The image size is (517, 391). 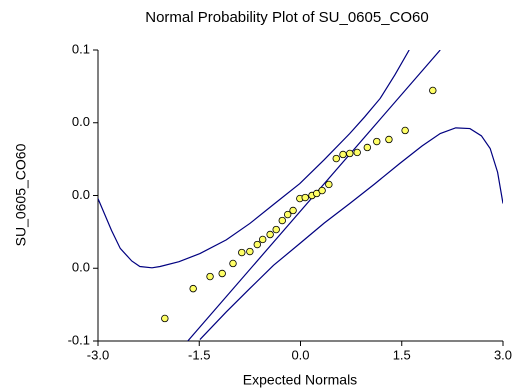 What do you see at coordinates (300, 380) in the screenshot?
I see `x-axis-title: Expected Normals` at bounding box center [300, 380].